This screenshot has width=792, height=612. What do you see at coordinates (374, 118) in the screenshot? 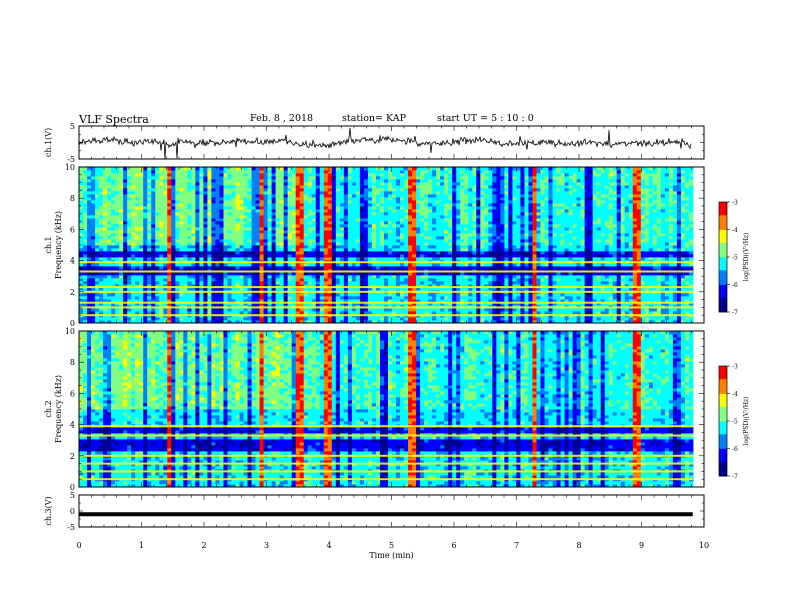
I see `station-label: station= KAP` at bounding box center [374, 118].